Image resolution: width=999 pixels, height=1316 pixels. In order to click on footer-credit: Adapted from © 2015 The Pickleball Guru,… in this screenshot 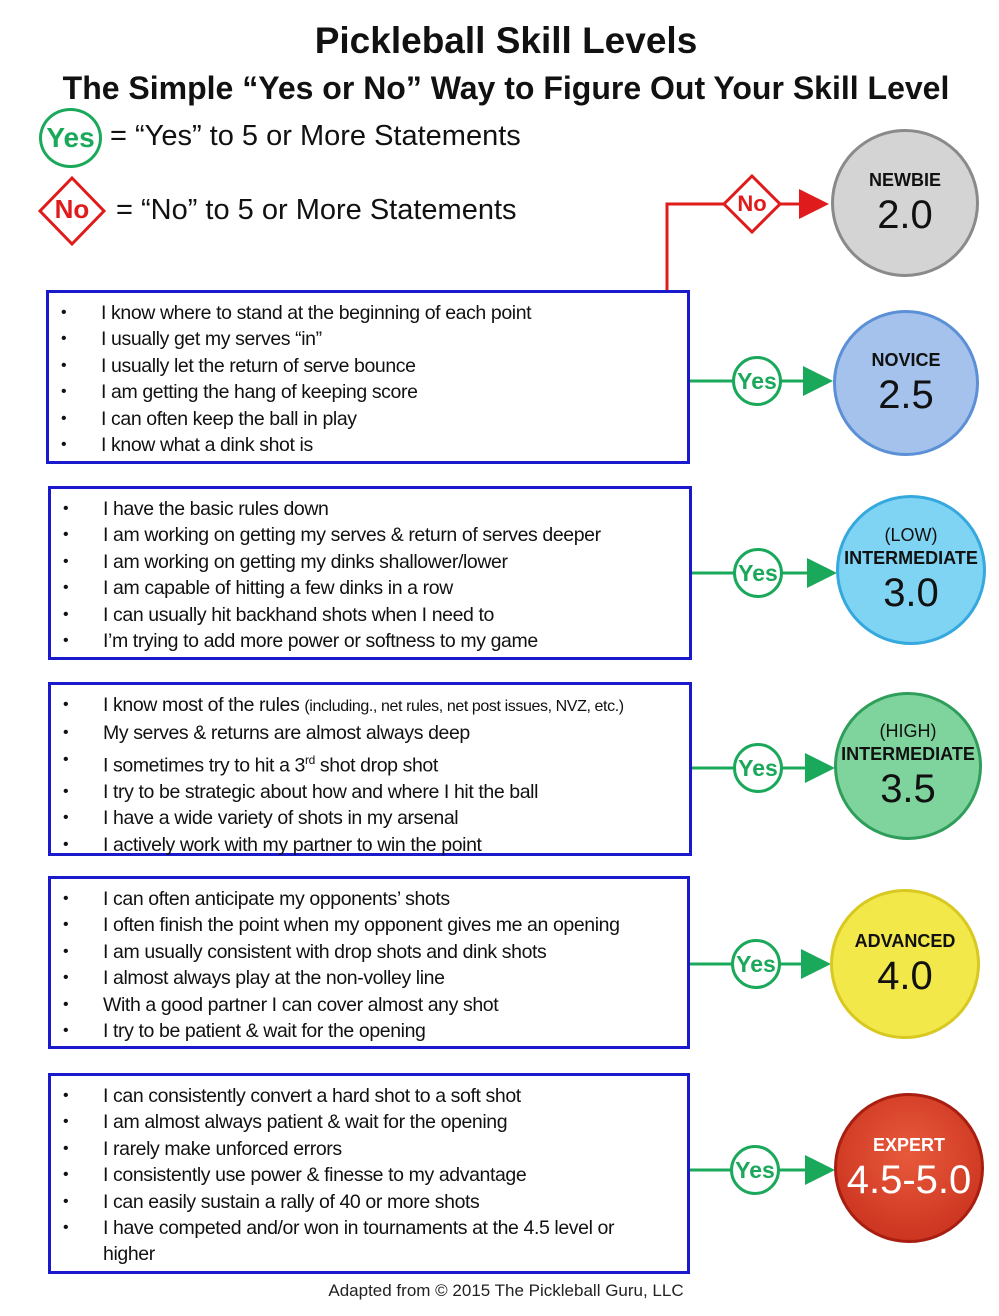, I will do `click(506, 1290)`.